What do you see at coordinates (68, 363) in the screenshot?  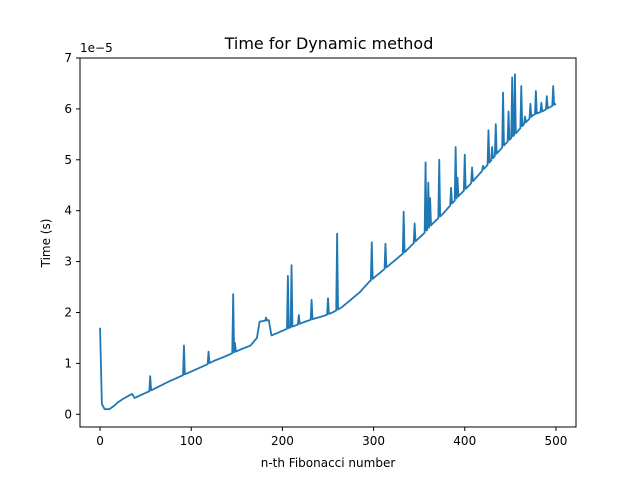 I see `y-tick-label: 1` at bounding box center [68, 363].